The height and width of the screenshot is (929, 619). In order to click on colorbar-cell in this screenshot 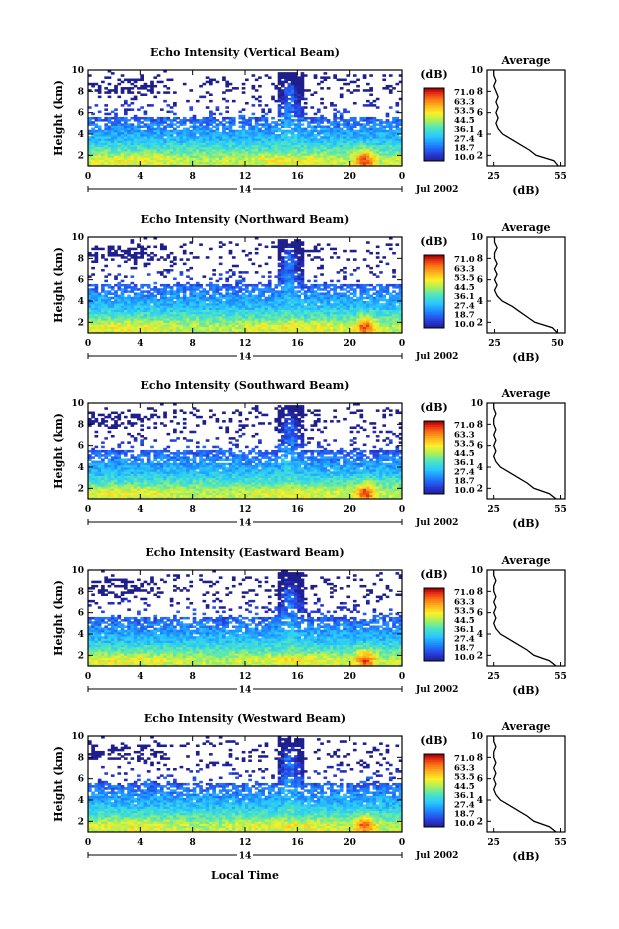, I will do `click(434, 129)`.